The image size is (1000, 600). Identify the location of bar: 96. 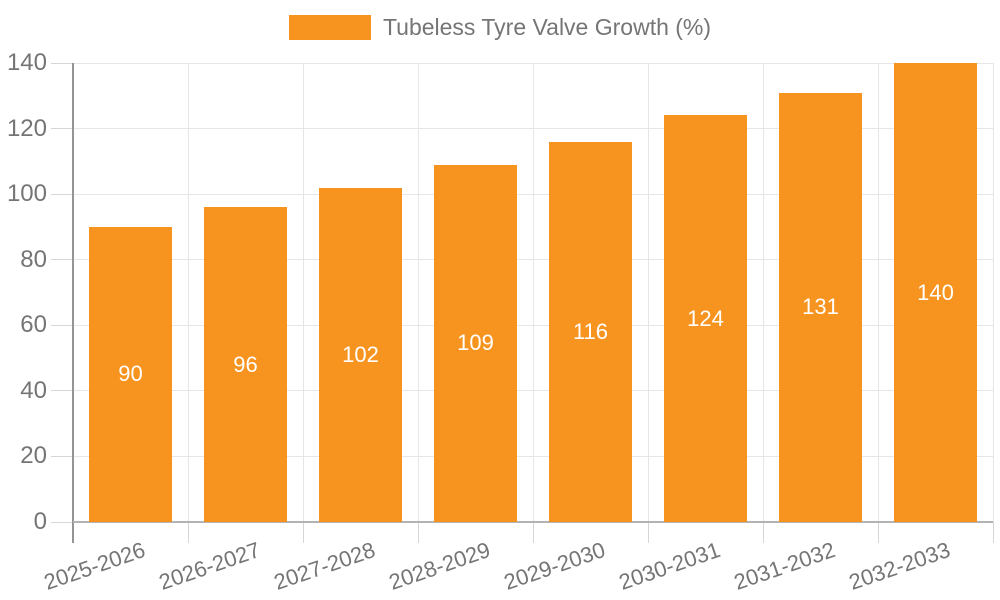
(245, 364).